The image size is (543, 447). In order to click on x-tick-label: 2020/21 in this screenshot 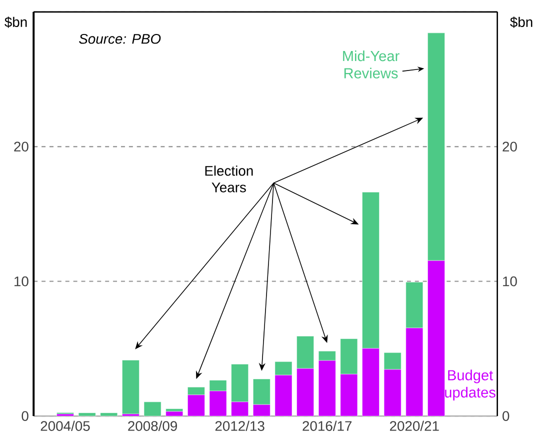, I will do `click(414, 426)`.